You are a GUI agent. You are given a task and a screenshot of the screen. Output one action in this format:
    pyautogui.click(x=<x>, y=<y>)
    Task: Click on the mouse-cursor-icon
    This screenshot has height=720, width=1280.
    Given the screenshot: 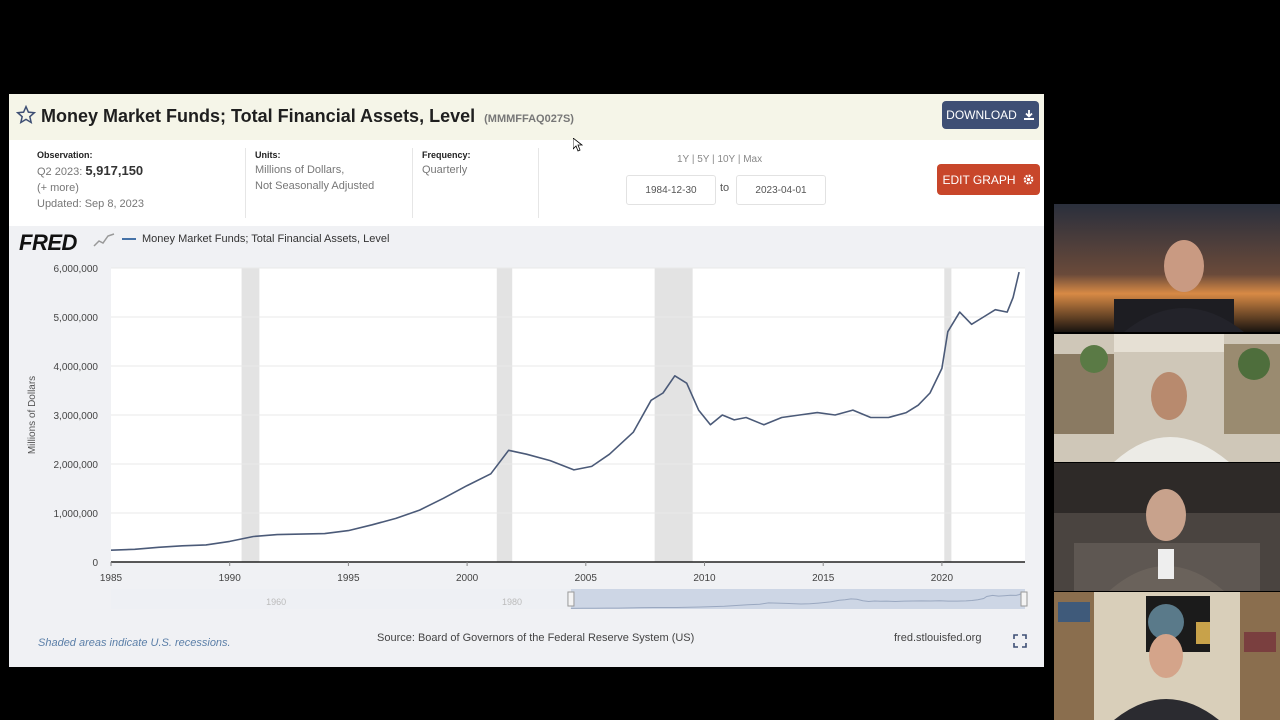 What is the action you would take?
    pyautogui.click(x=578, y=145)
    